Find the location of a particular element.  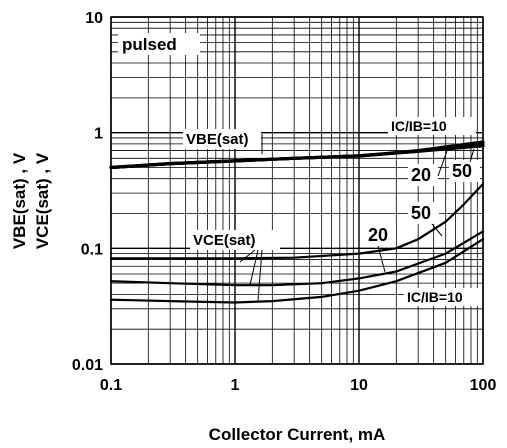

annotation-vce-ratio50: 50 is located at coordinates (421, 213).